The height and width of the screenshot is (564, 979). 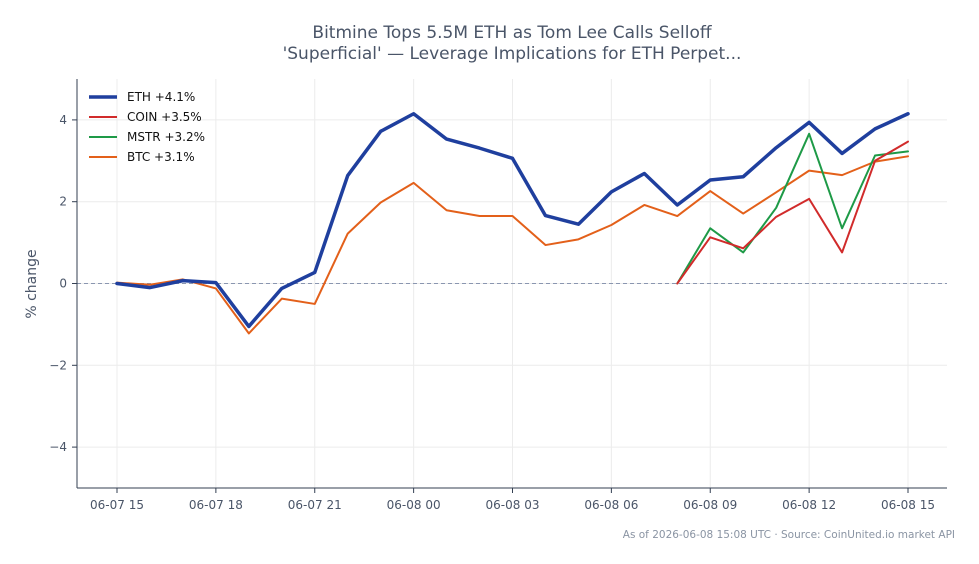 I want to click on y-tick-label: 2, so click(x=63, y=202).